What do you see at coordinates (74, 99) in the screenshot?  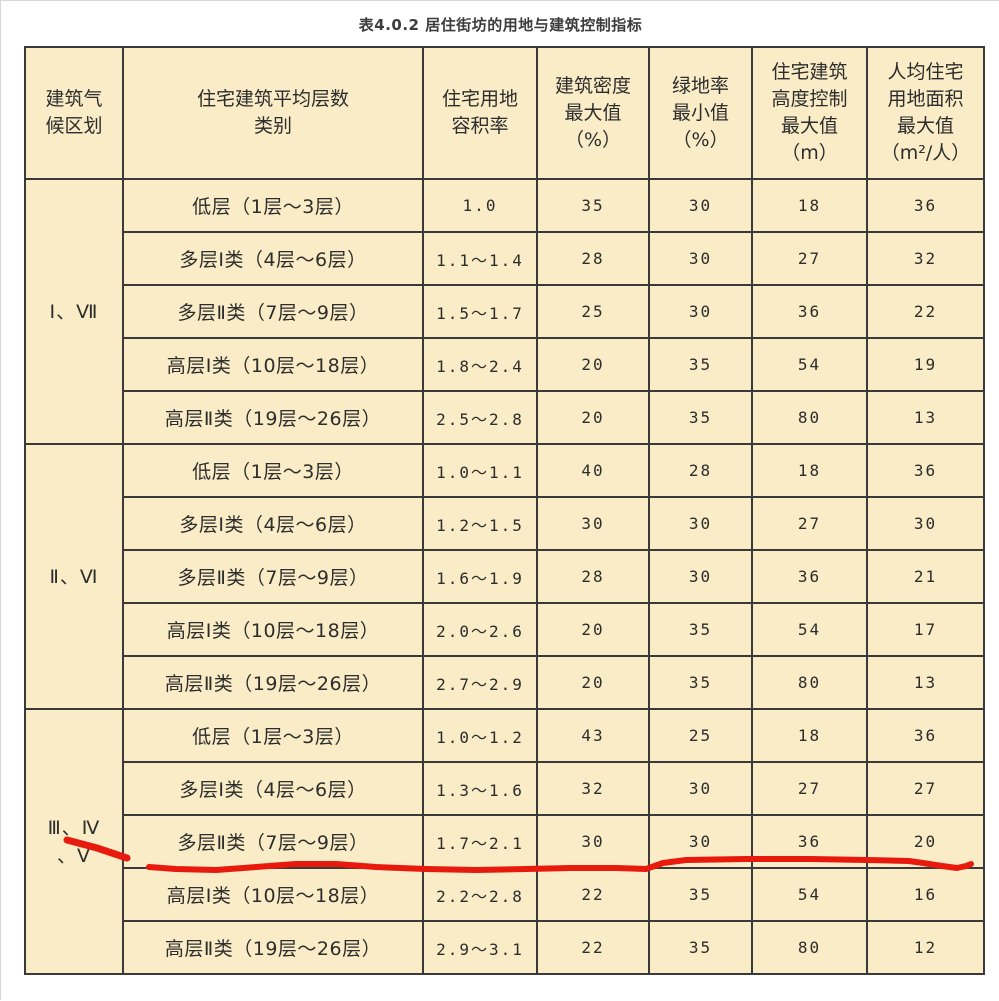 I see `header-line: 建筑气` at bounding box center [74, 99].